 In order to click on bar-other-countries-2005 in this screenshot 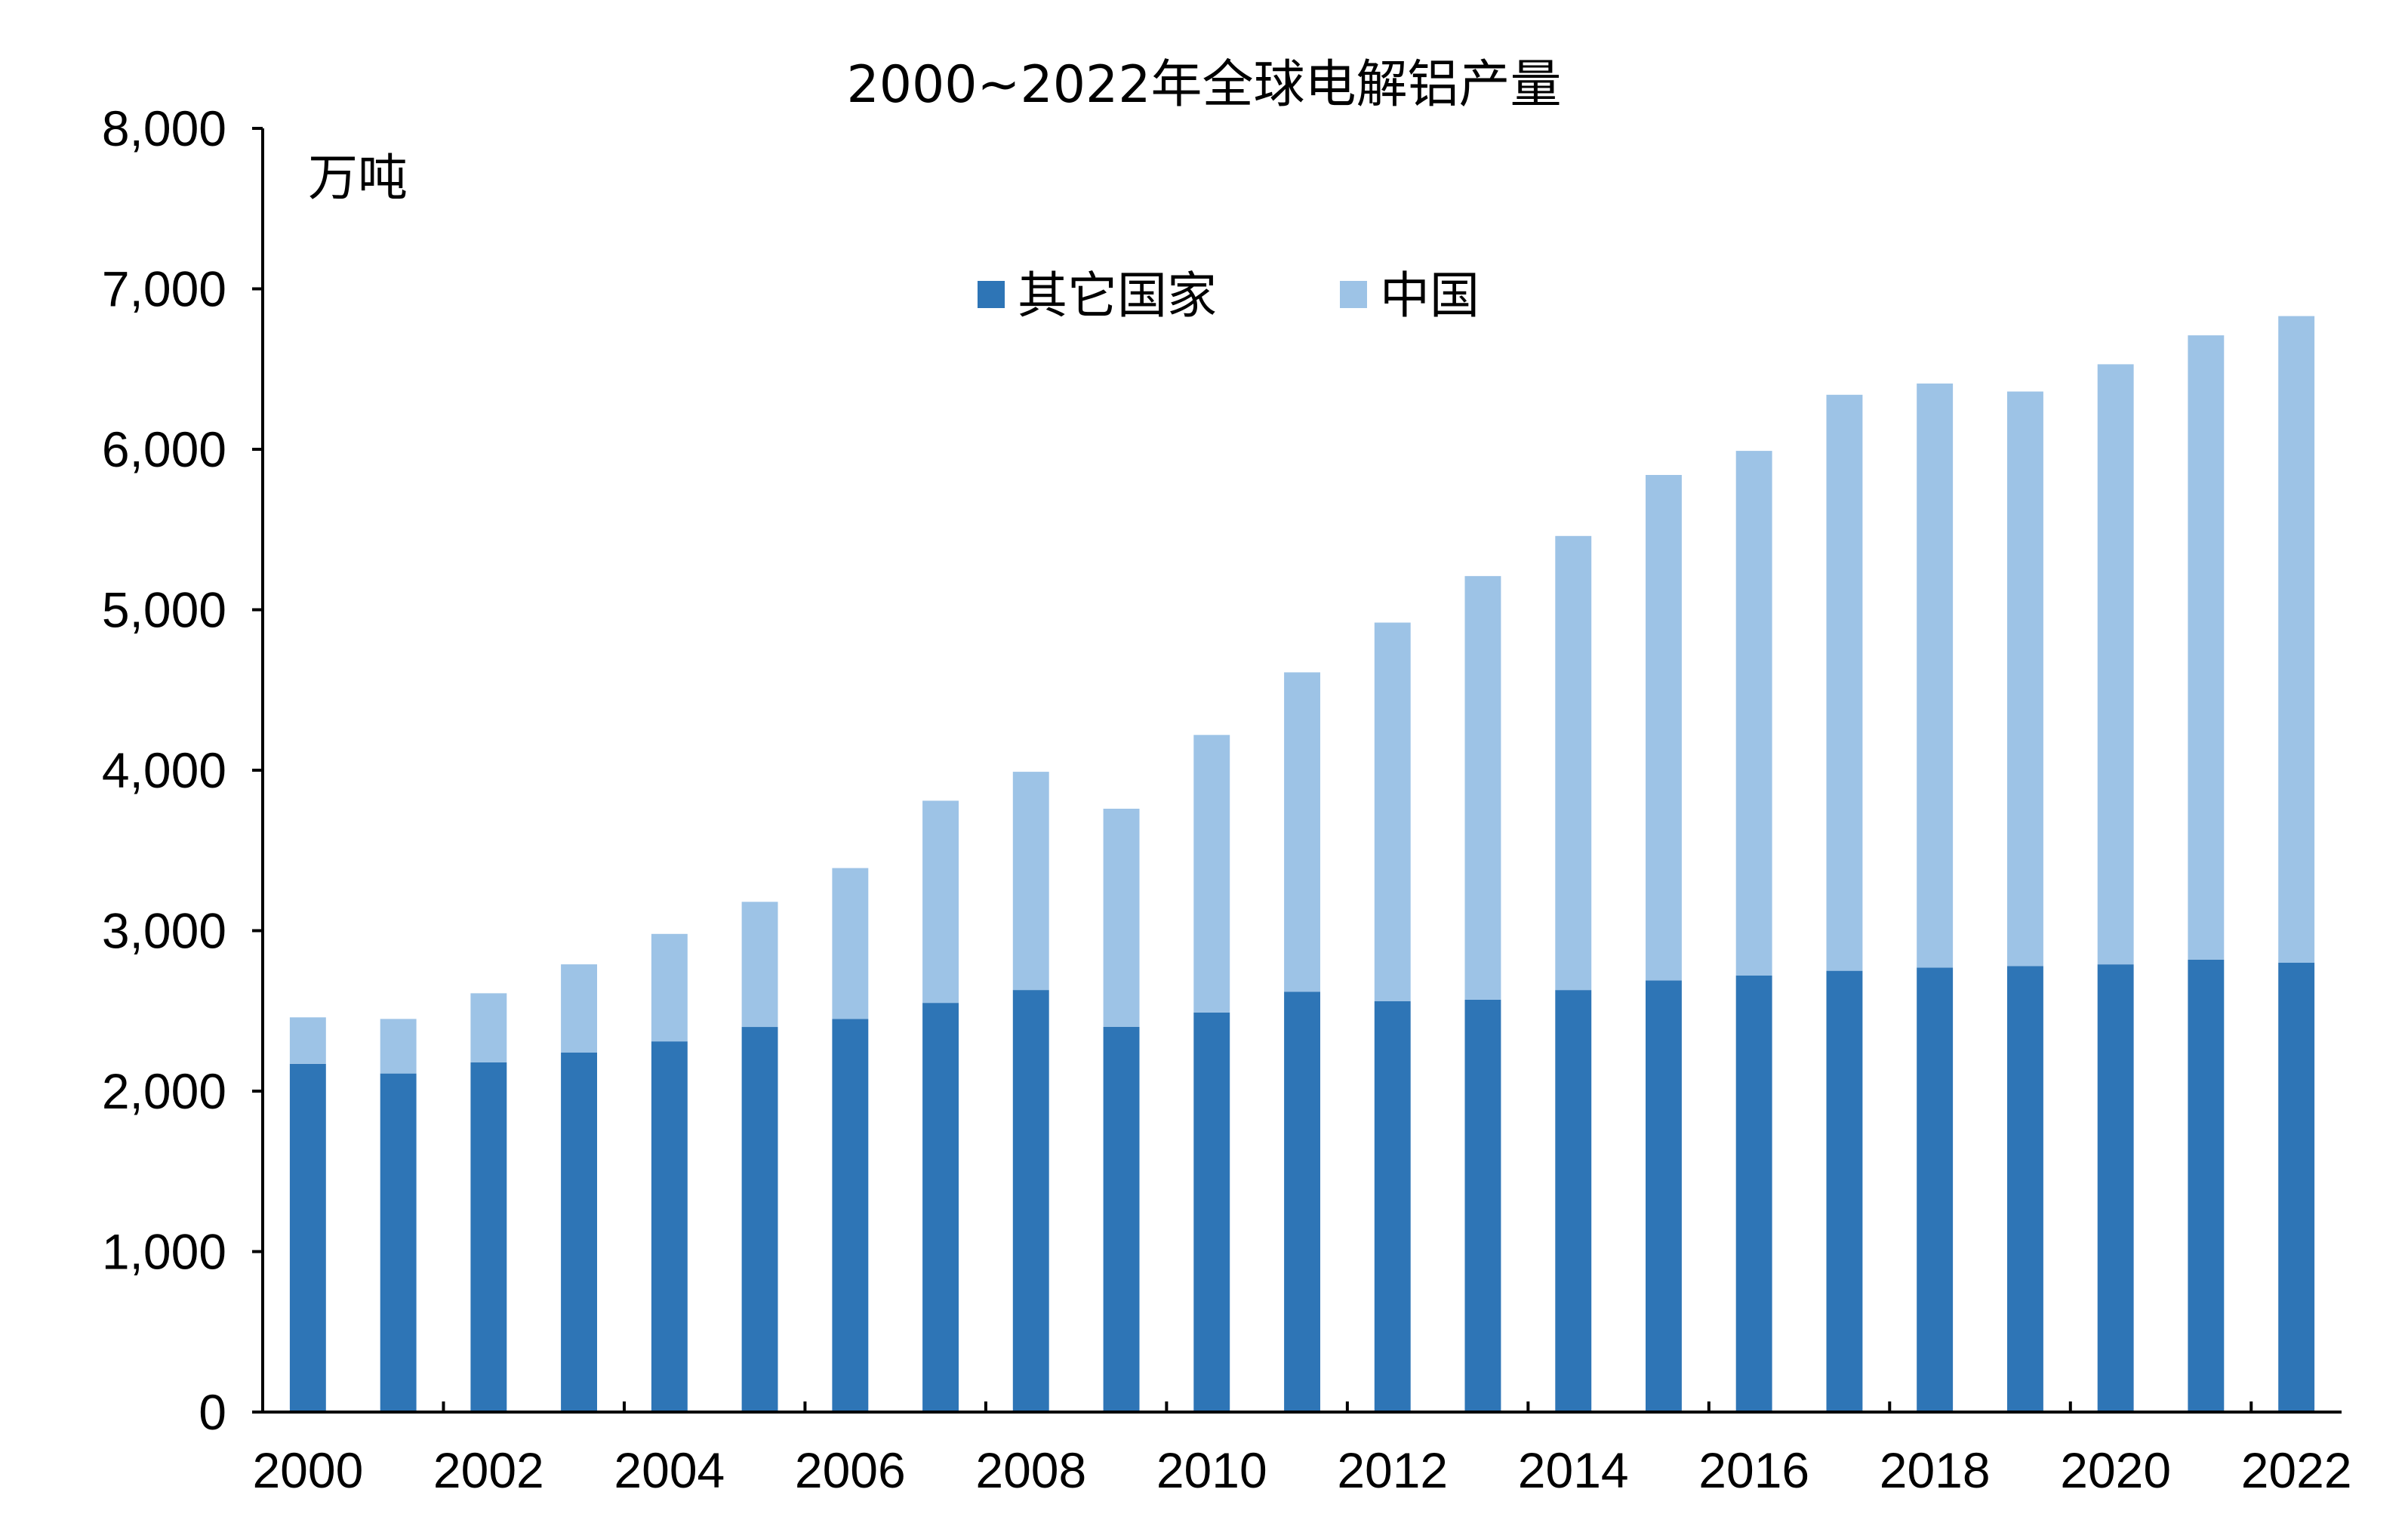, I will do `click(759, 1219)`.